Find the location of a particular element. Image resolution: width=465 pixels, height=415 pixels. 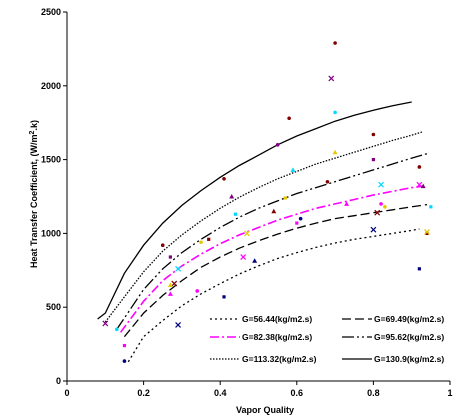

legend-label: G=69.49(kg/m2.s) is located at coordinates (409, 319).